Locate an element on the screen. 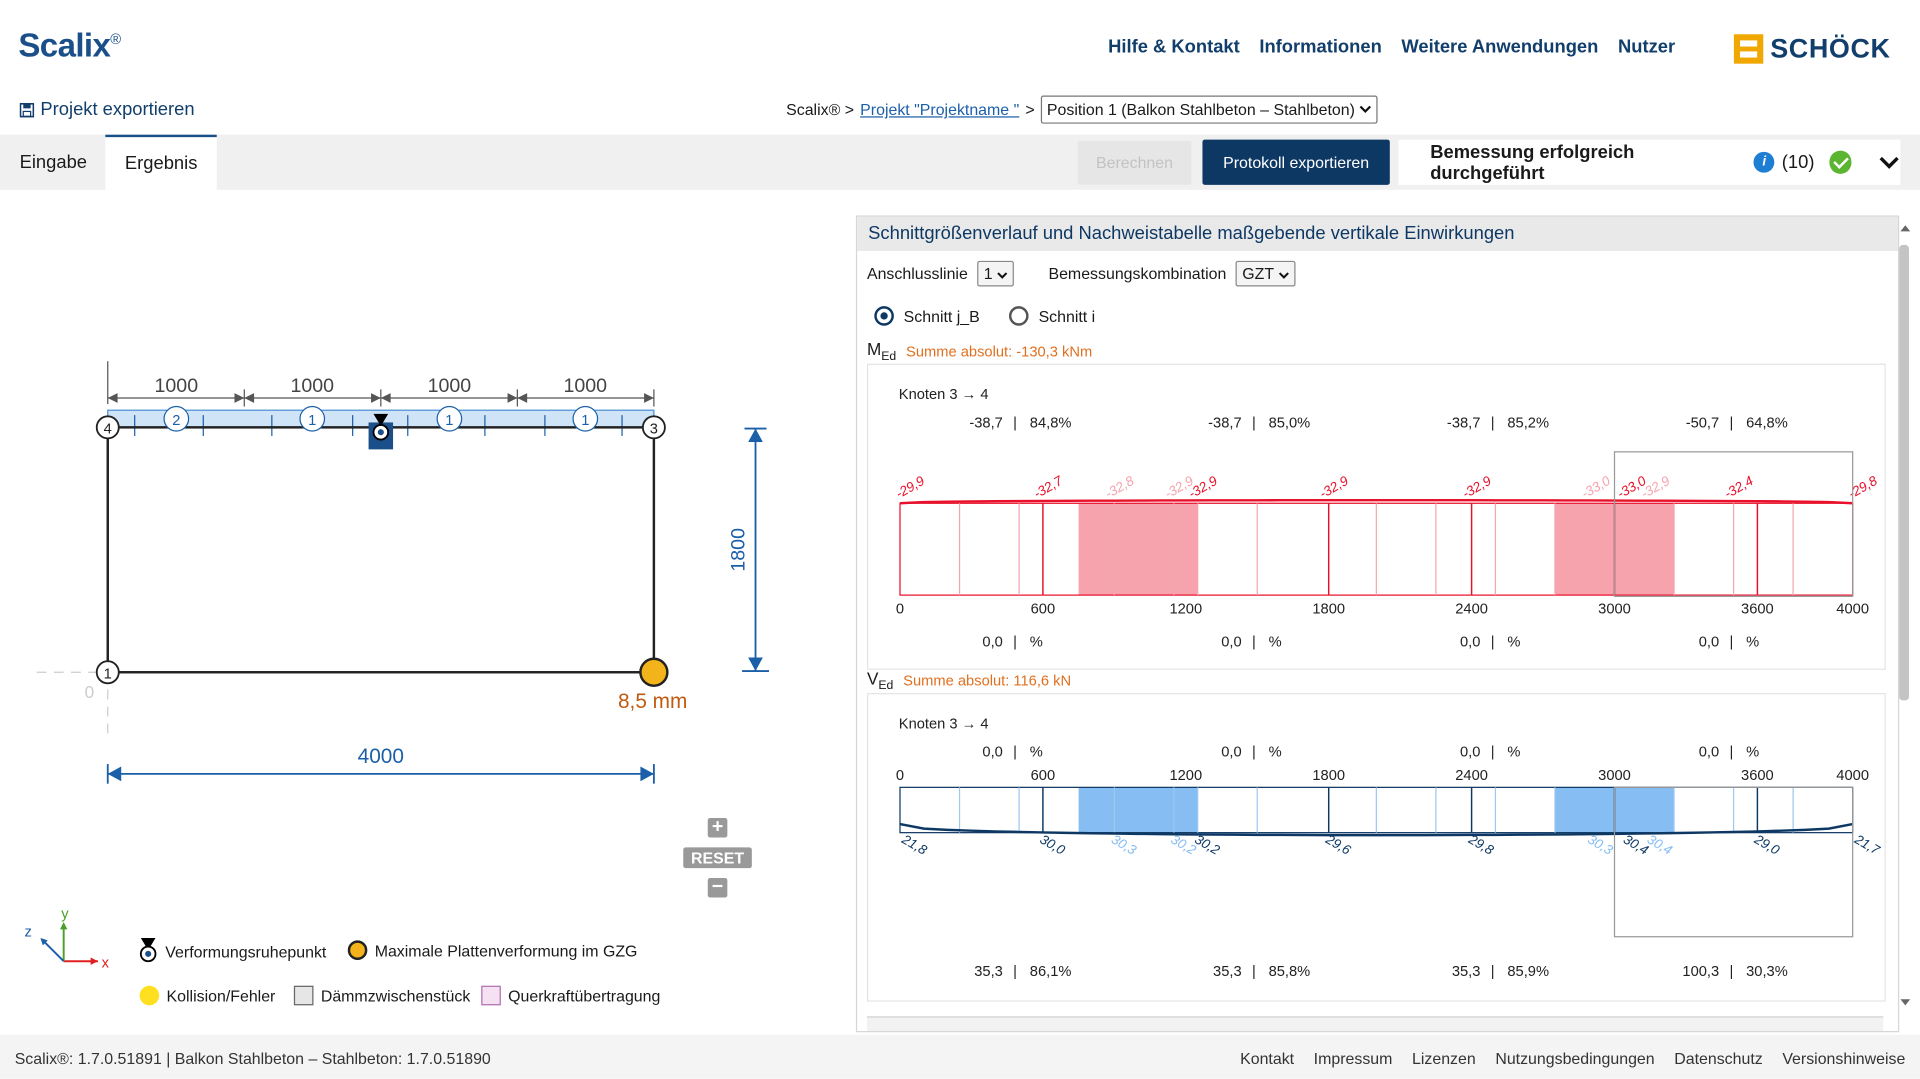  x-tick-label: 3600 is located at coordinates (1757, 776).